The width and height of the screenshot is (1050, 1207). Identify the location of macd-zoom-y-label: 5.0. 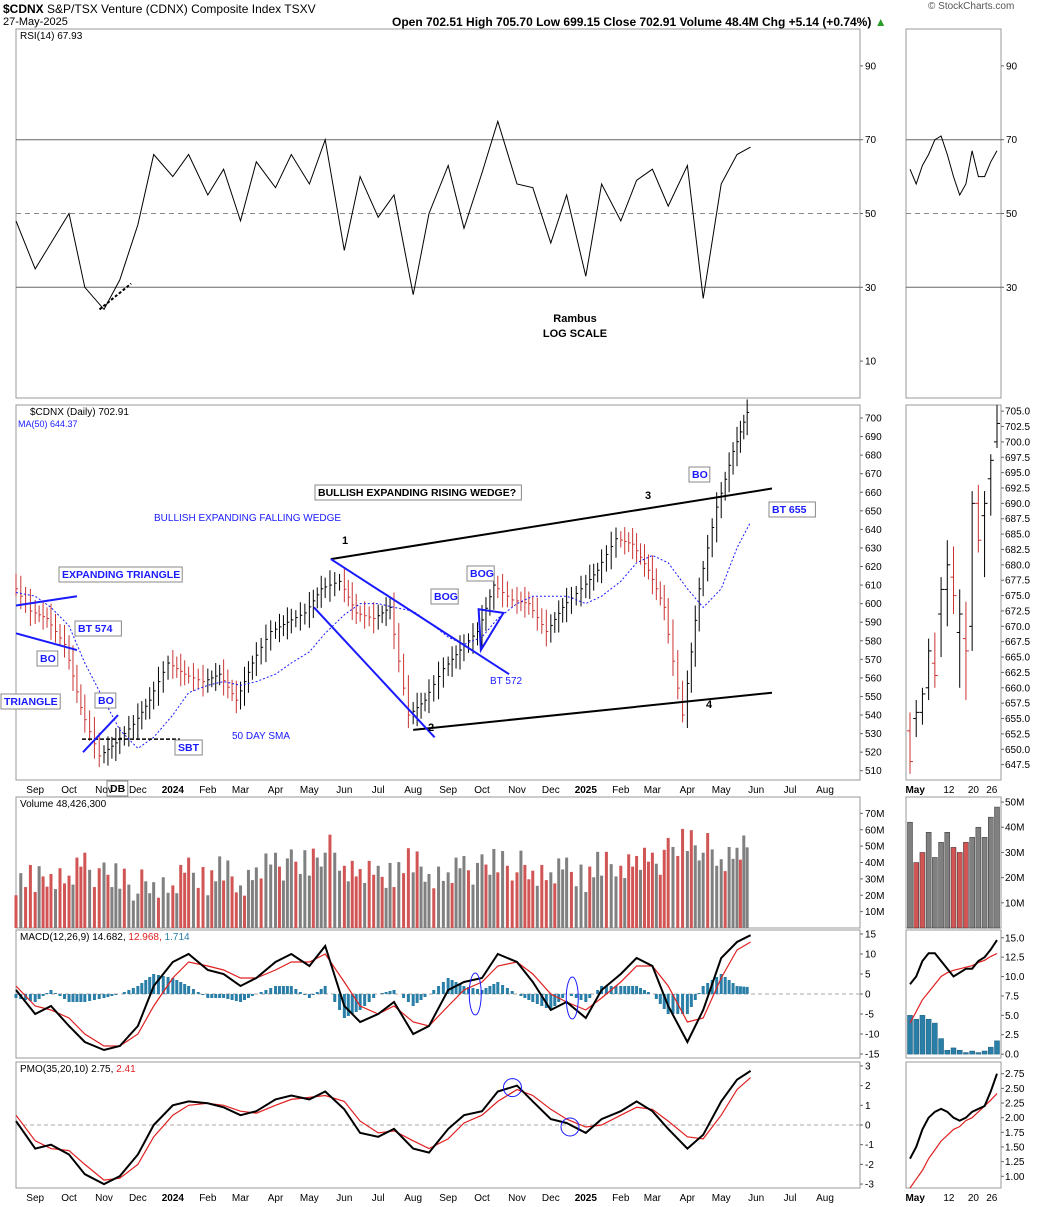
(1012, 1016).